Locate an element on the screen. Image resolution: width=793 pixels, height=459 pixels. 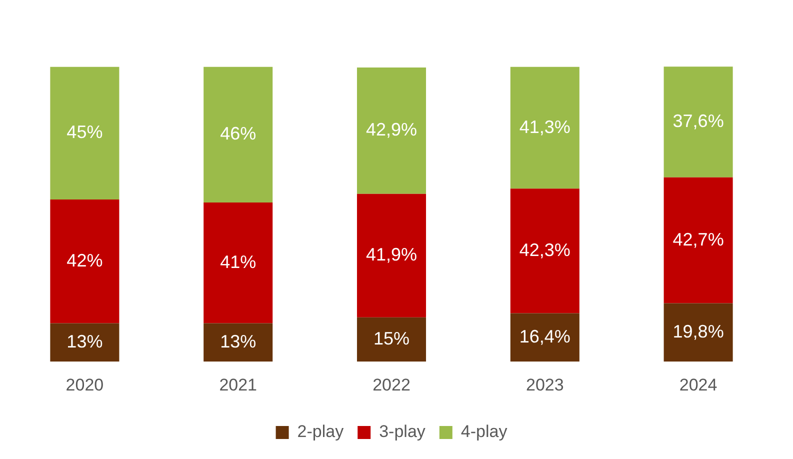
data-label: 46% is located at coordinates (238, 134).